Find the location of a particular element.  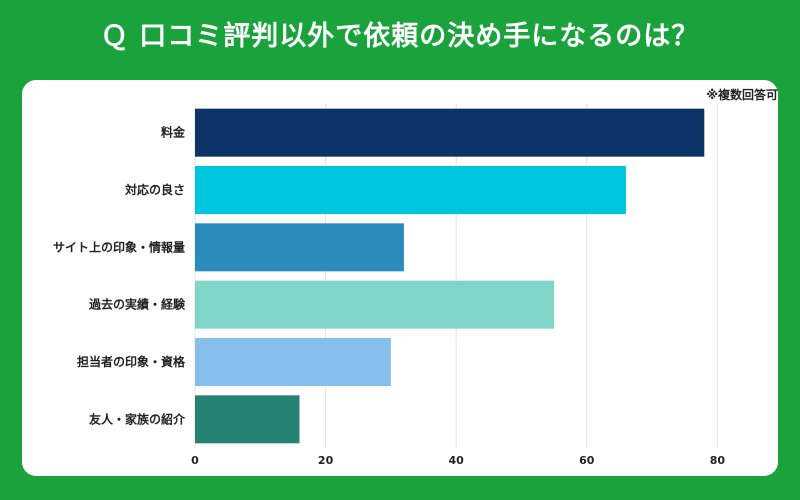

x-tick-labels: 0 20 40 60 80 is located at coordinates (458, 460).